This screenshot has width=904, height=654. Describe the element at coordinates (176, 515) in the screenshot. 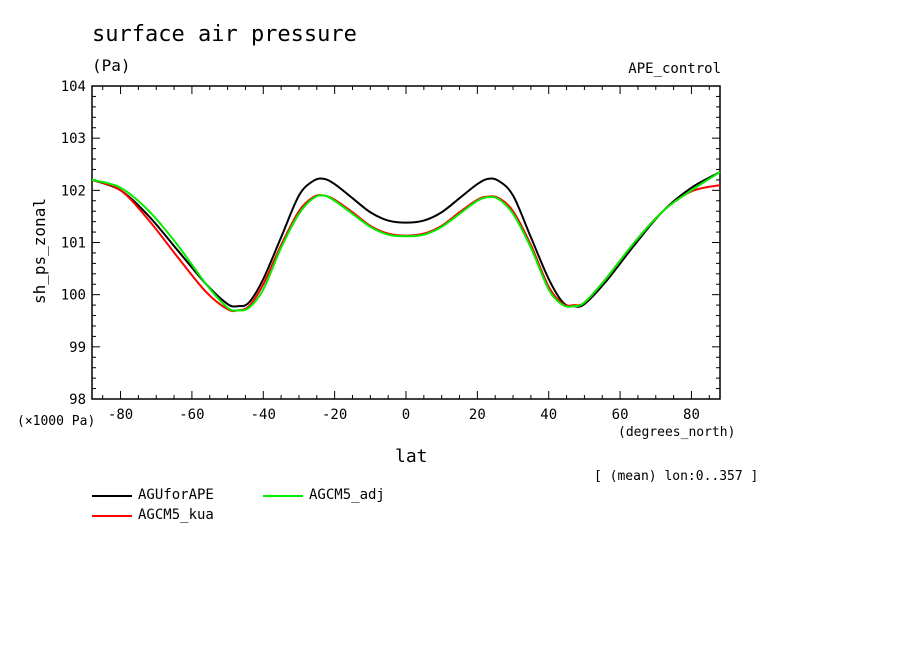

I see `legend-label: AGCM5_kua` at that location.